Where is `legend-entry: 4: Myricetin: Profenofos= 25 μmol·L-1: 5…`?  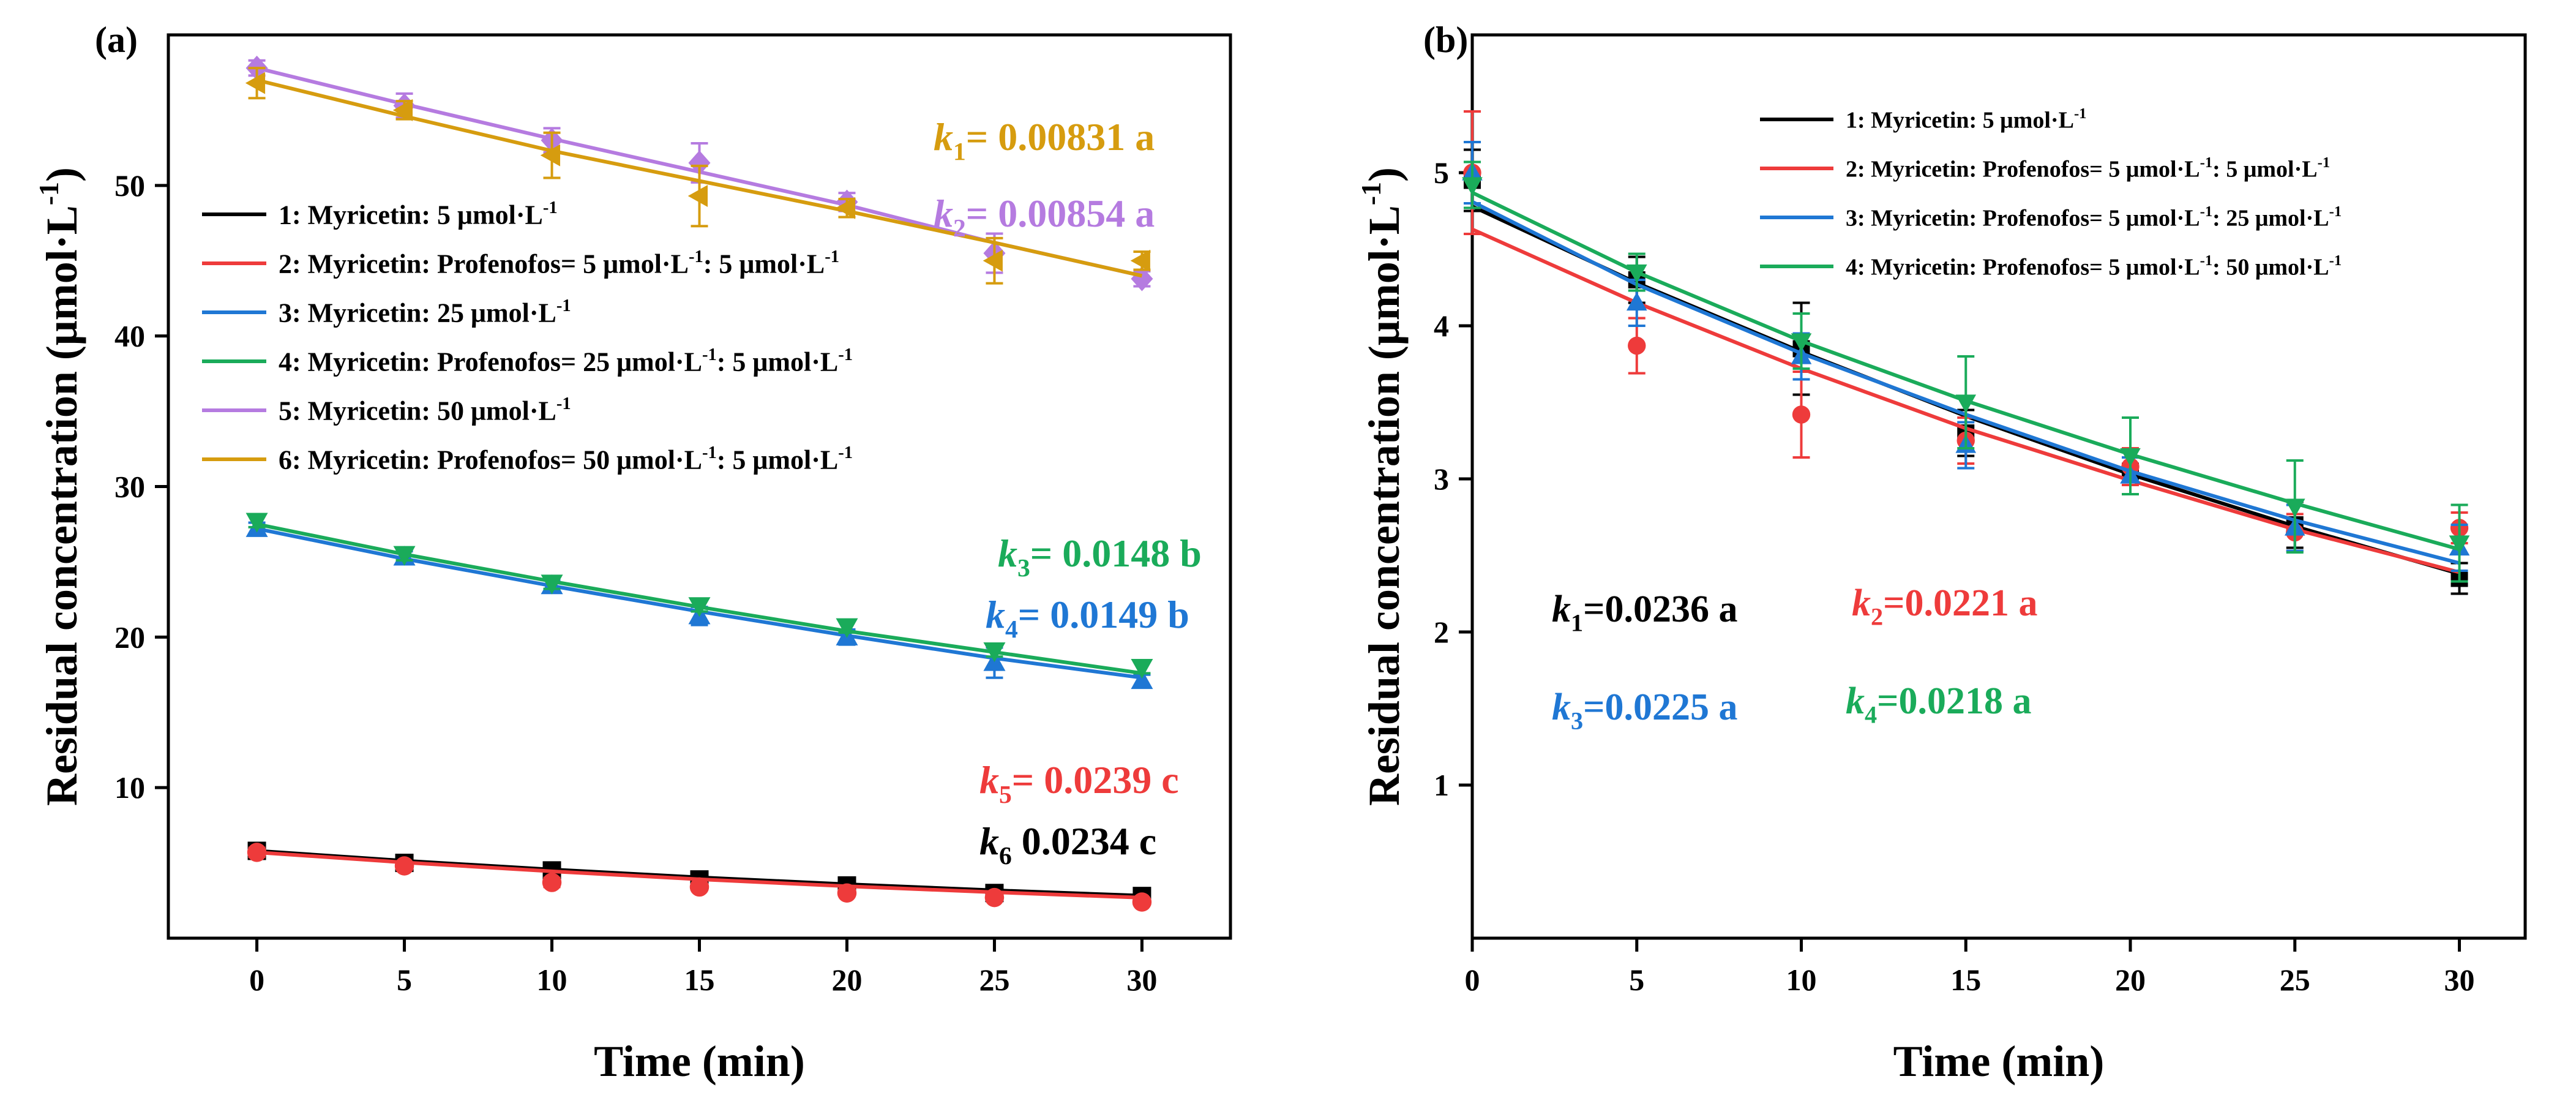 legend-entry: 4: Myricetin: Profenofos= 25 μmol·L-1: 5… is located at coordinates (566, 361).